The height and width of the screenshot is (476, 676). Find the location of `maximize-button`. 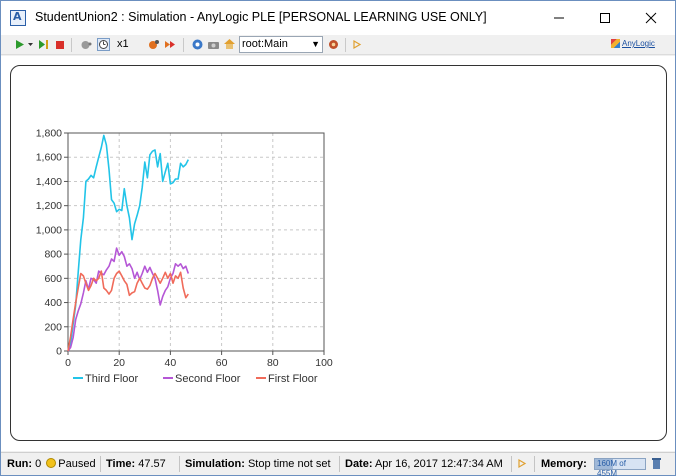

maximize-button is located at coordinates (605, 18).